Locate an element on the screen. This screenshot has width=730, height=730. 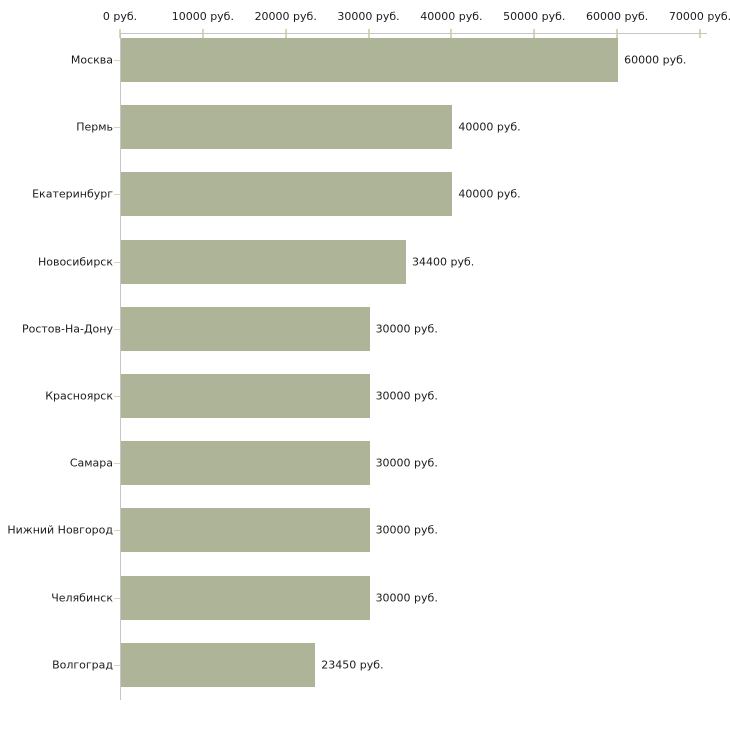
bar-row: Пермь 40000 руб. is located at coordinates (365, 127).